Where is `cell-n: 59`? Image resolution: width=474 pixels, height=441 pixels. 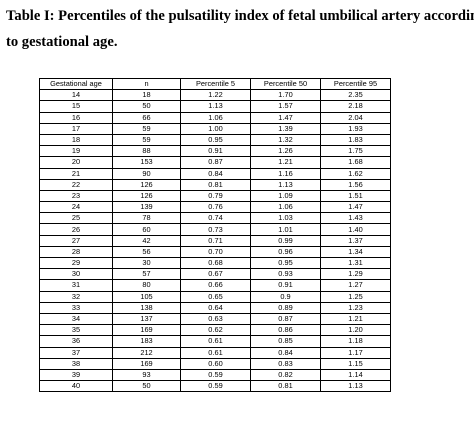
cell-n: 59 is located at coordinates (146, 128).